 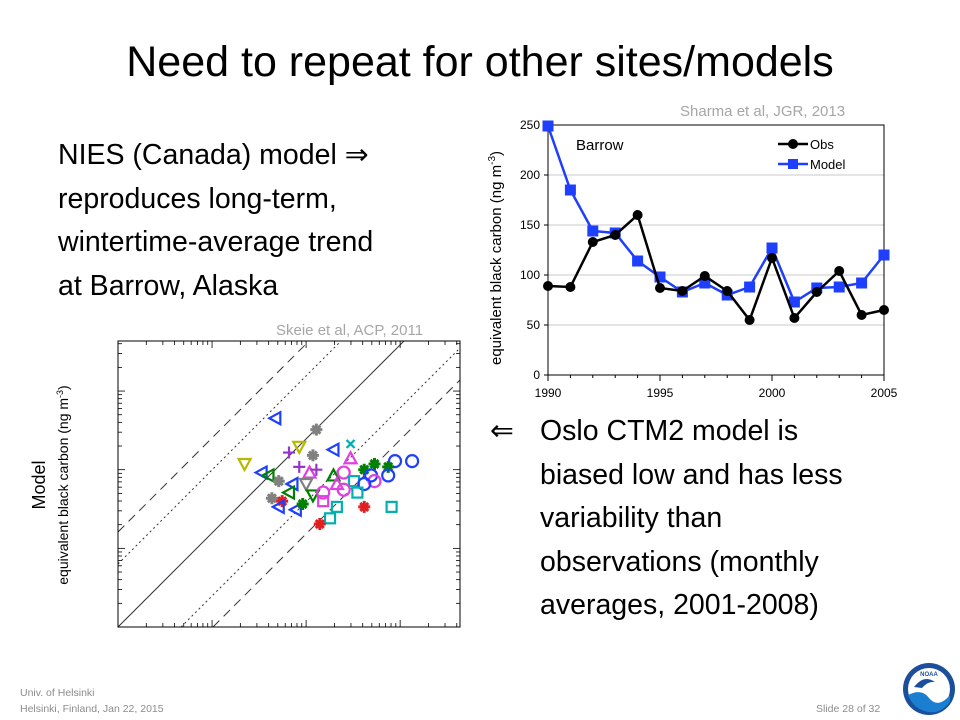 I want to click on scatter-point-cross, so click(x=350, y=444).